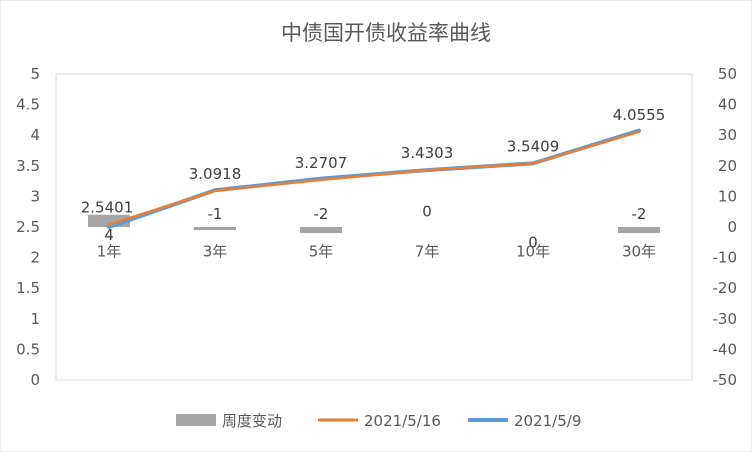 This screenshot has height=452, width=752. I want to click on y-right-tick-label: 10, so click(727, 196).